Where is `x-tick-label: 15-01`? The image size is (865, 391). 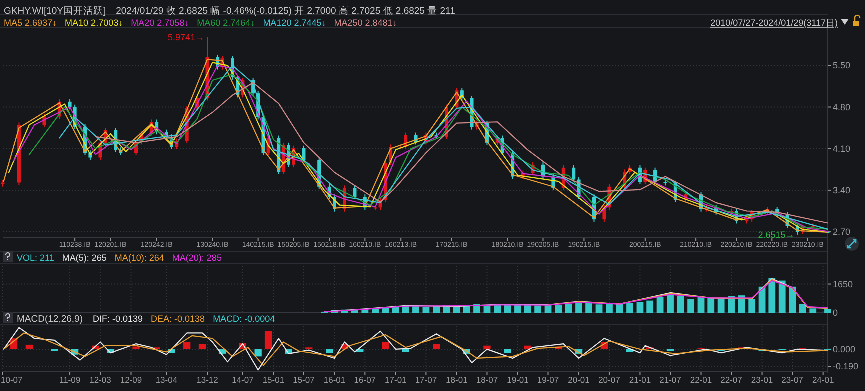 x-tick-label: 15-01 is located at coordinates (273, 380).